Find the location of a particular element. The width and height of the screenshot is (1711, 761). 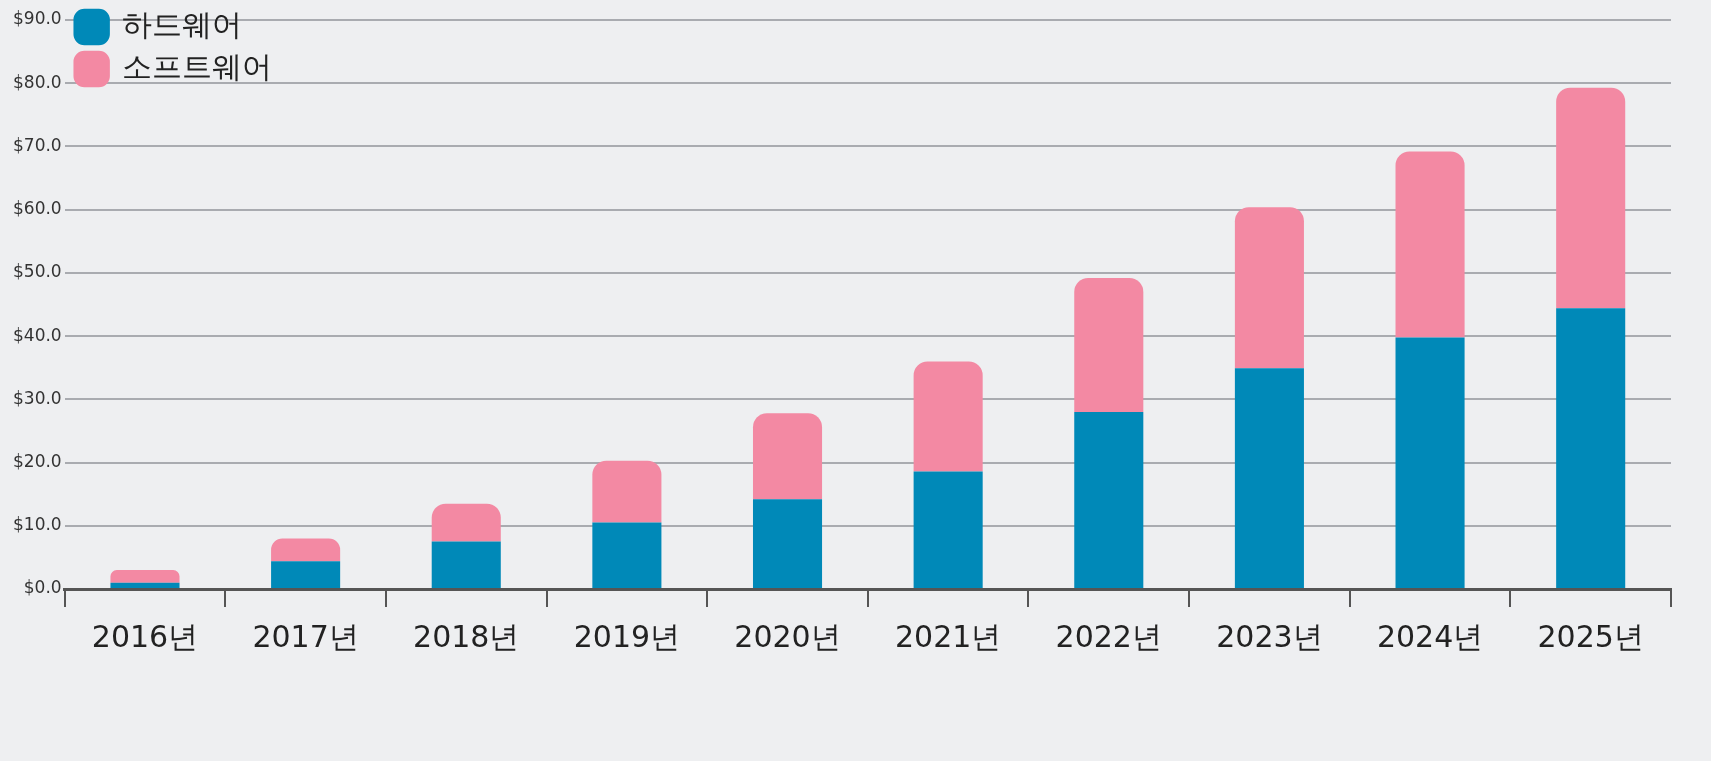

legend-label: 소프트웨어 is located at coordinates (196, 66).